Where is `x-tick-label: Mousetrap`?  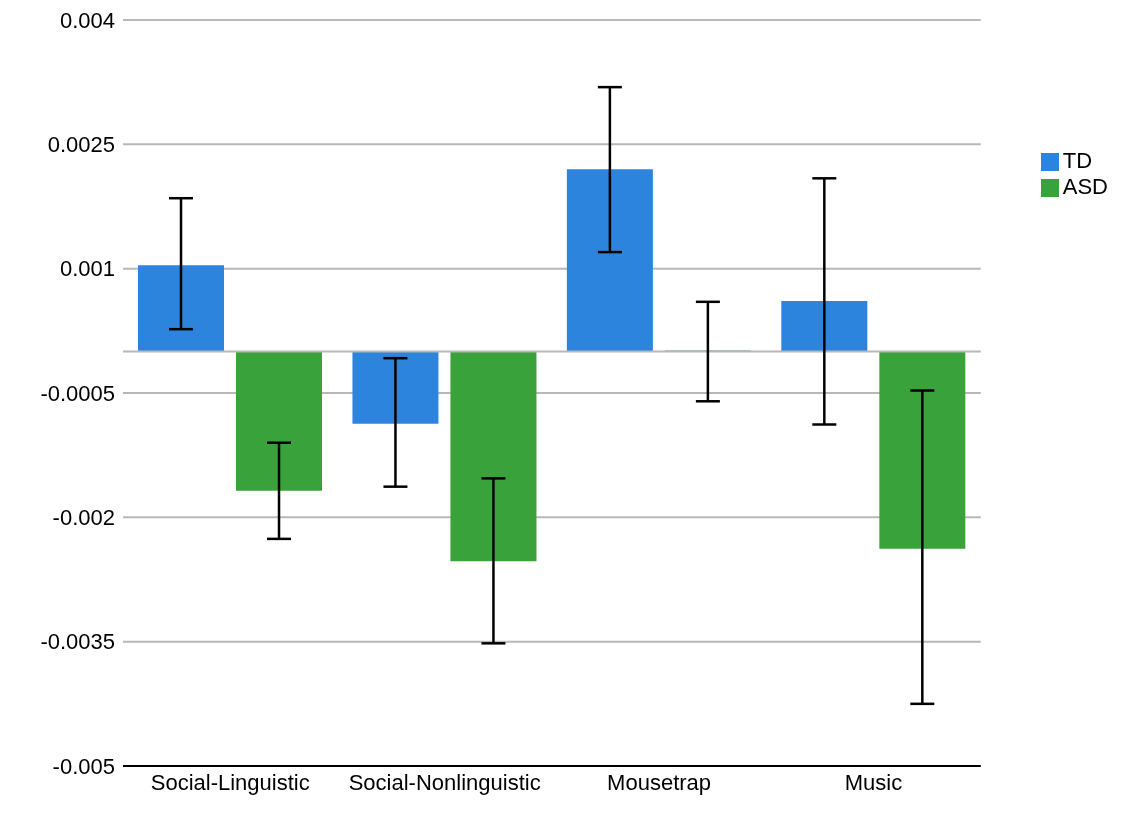
x-tick-label: Mousetrap is located at coordinates (659, 782).